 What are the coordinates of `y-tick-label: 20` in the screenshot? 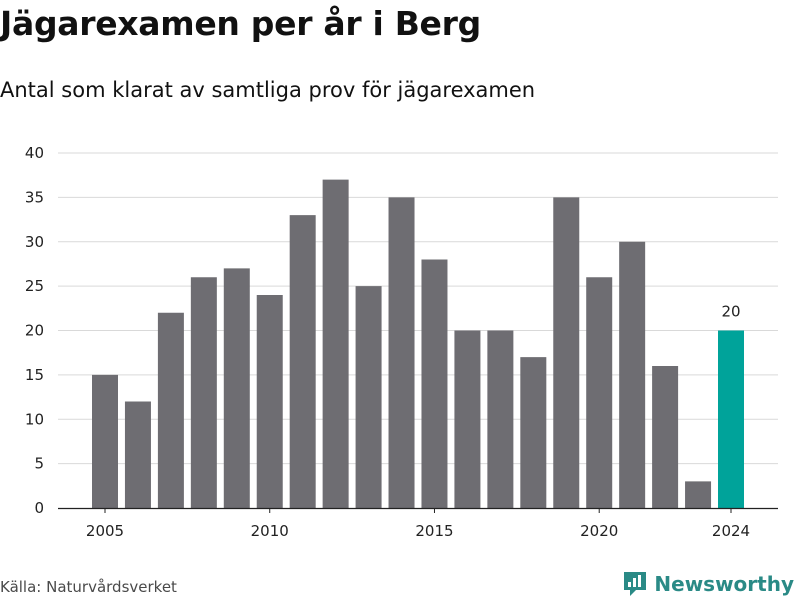 It's located at (34, 331).